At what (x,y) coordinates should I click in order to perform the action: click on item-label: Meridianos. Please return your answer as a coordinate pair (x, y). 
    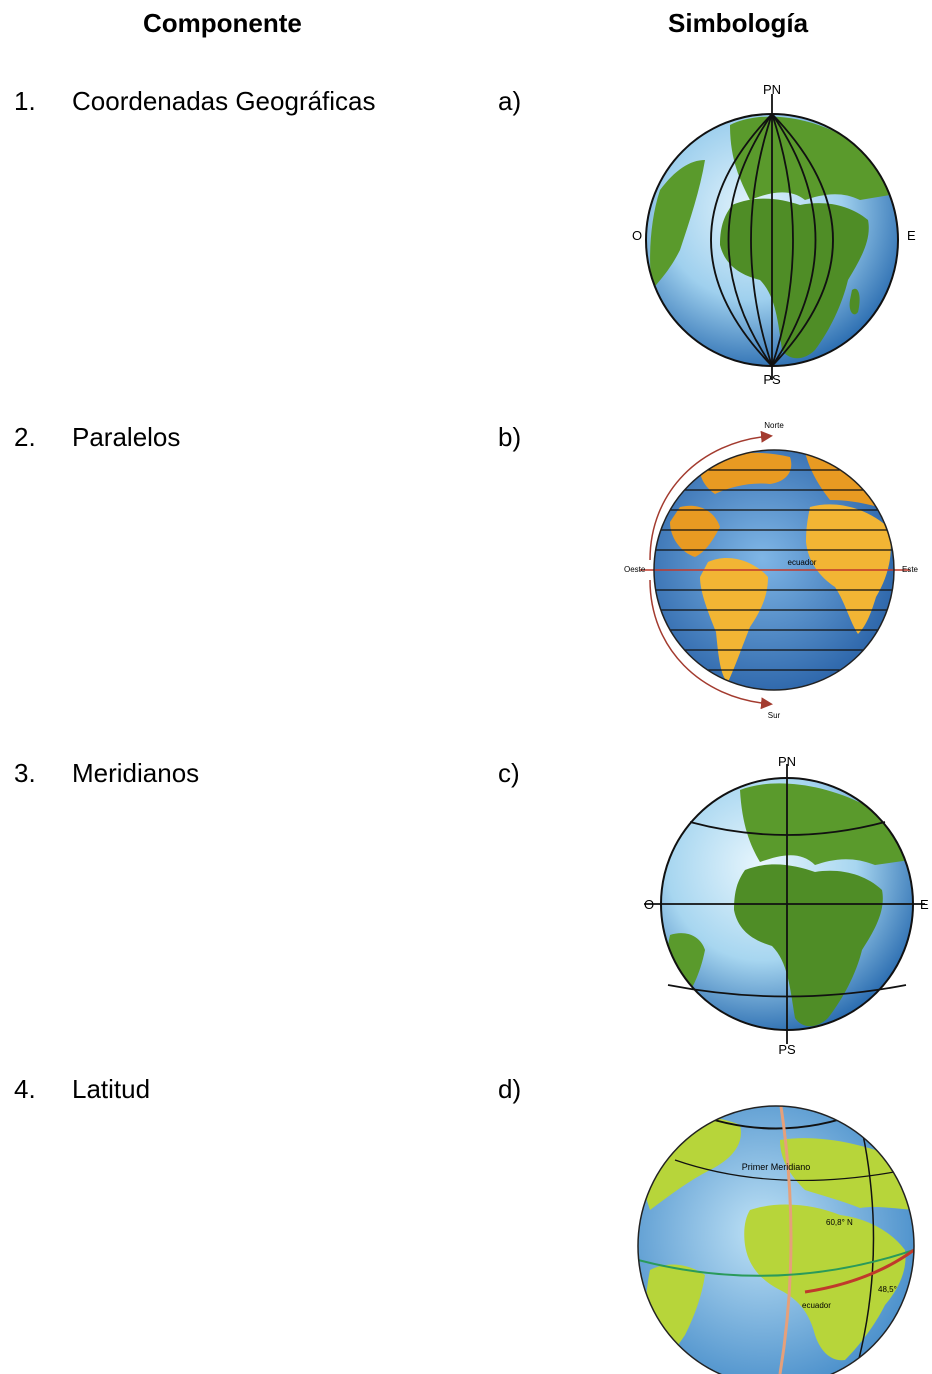
    Looking at the image, I should click on (136, 773).